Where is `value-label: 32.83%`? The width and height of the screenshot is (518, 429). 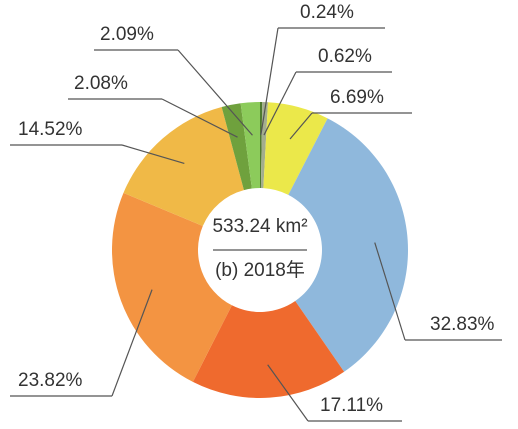 value-label: 32.83% is located at coordinates (462, 324).